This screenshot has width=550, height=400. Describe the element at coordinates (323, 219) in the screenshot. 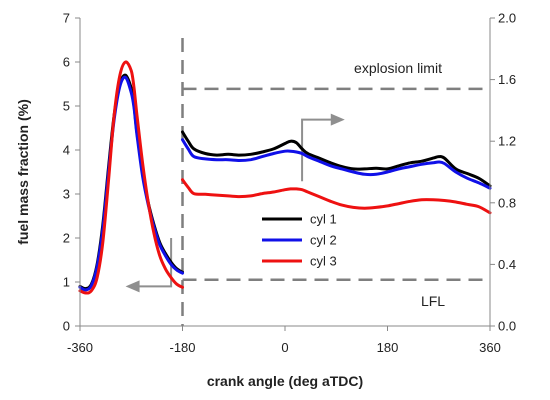

I see `legend-label-cyl-1: cyl 1` at that location.